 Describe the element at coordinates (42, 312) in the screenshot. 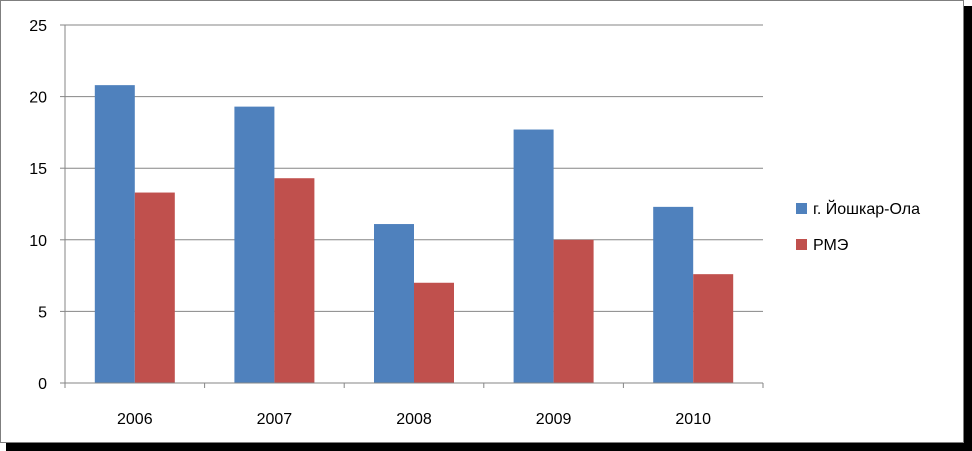

I see `y-tick-label: 5` at that location.